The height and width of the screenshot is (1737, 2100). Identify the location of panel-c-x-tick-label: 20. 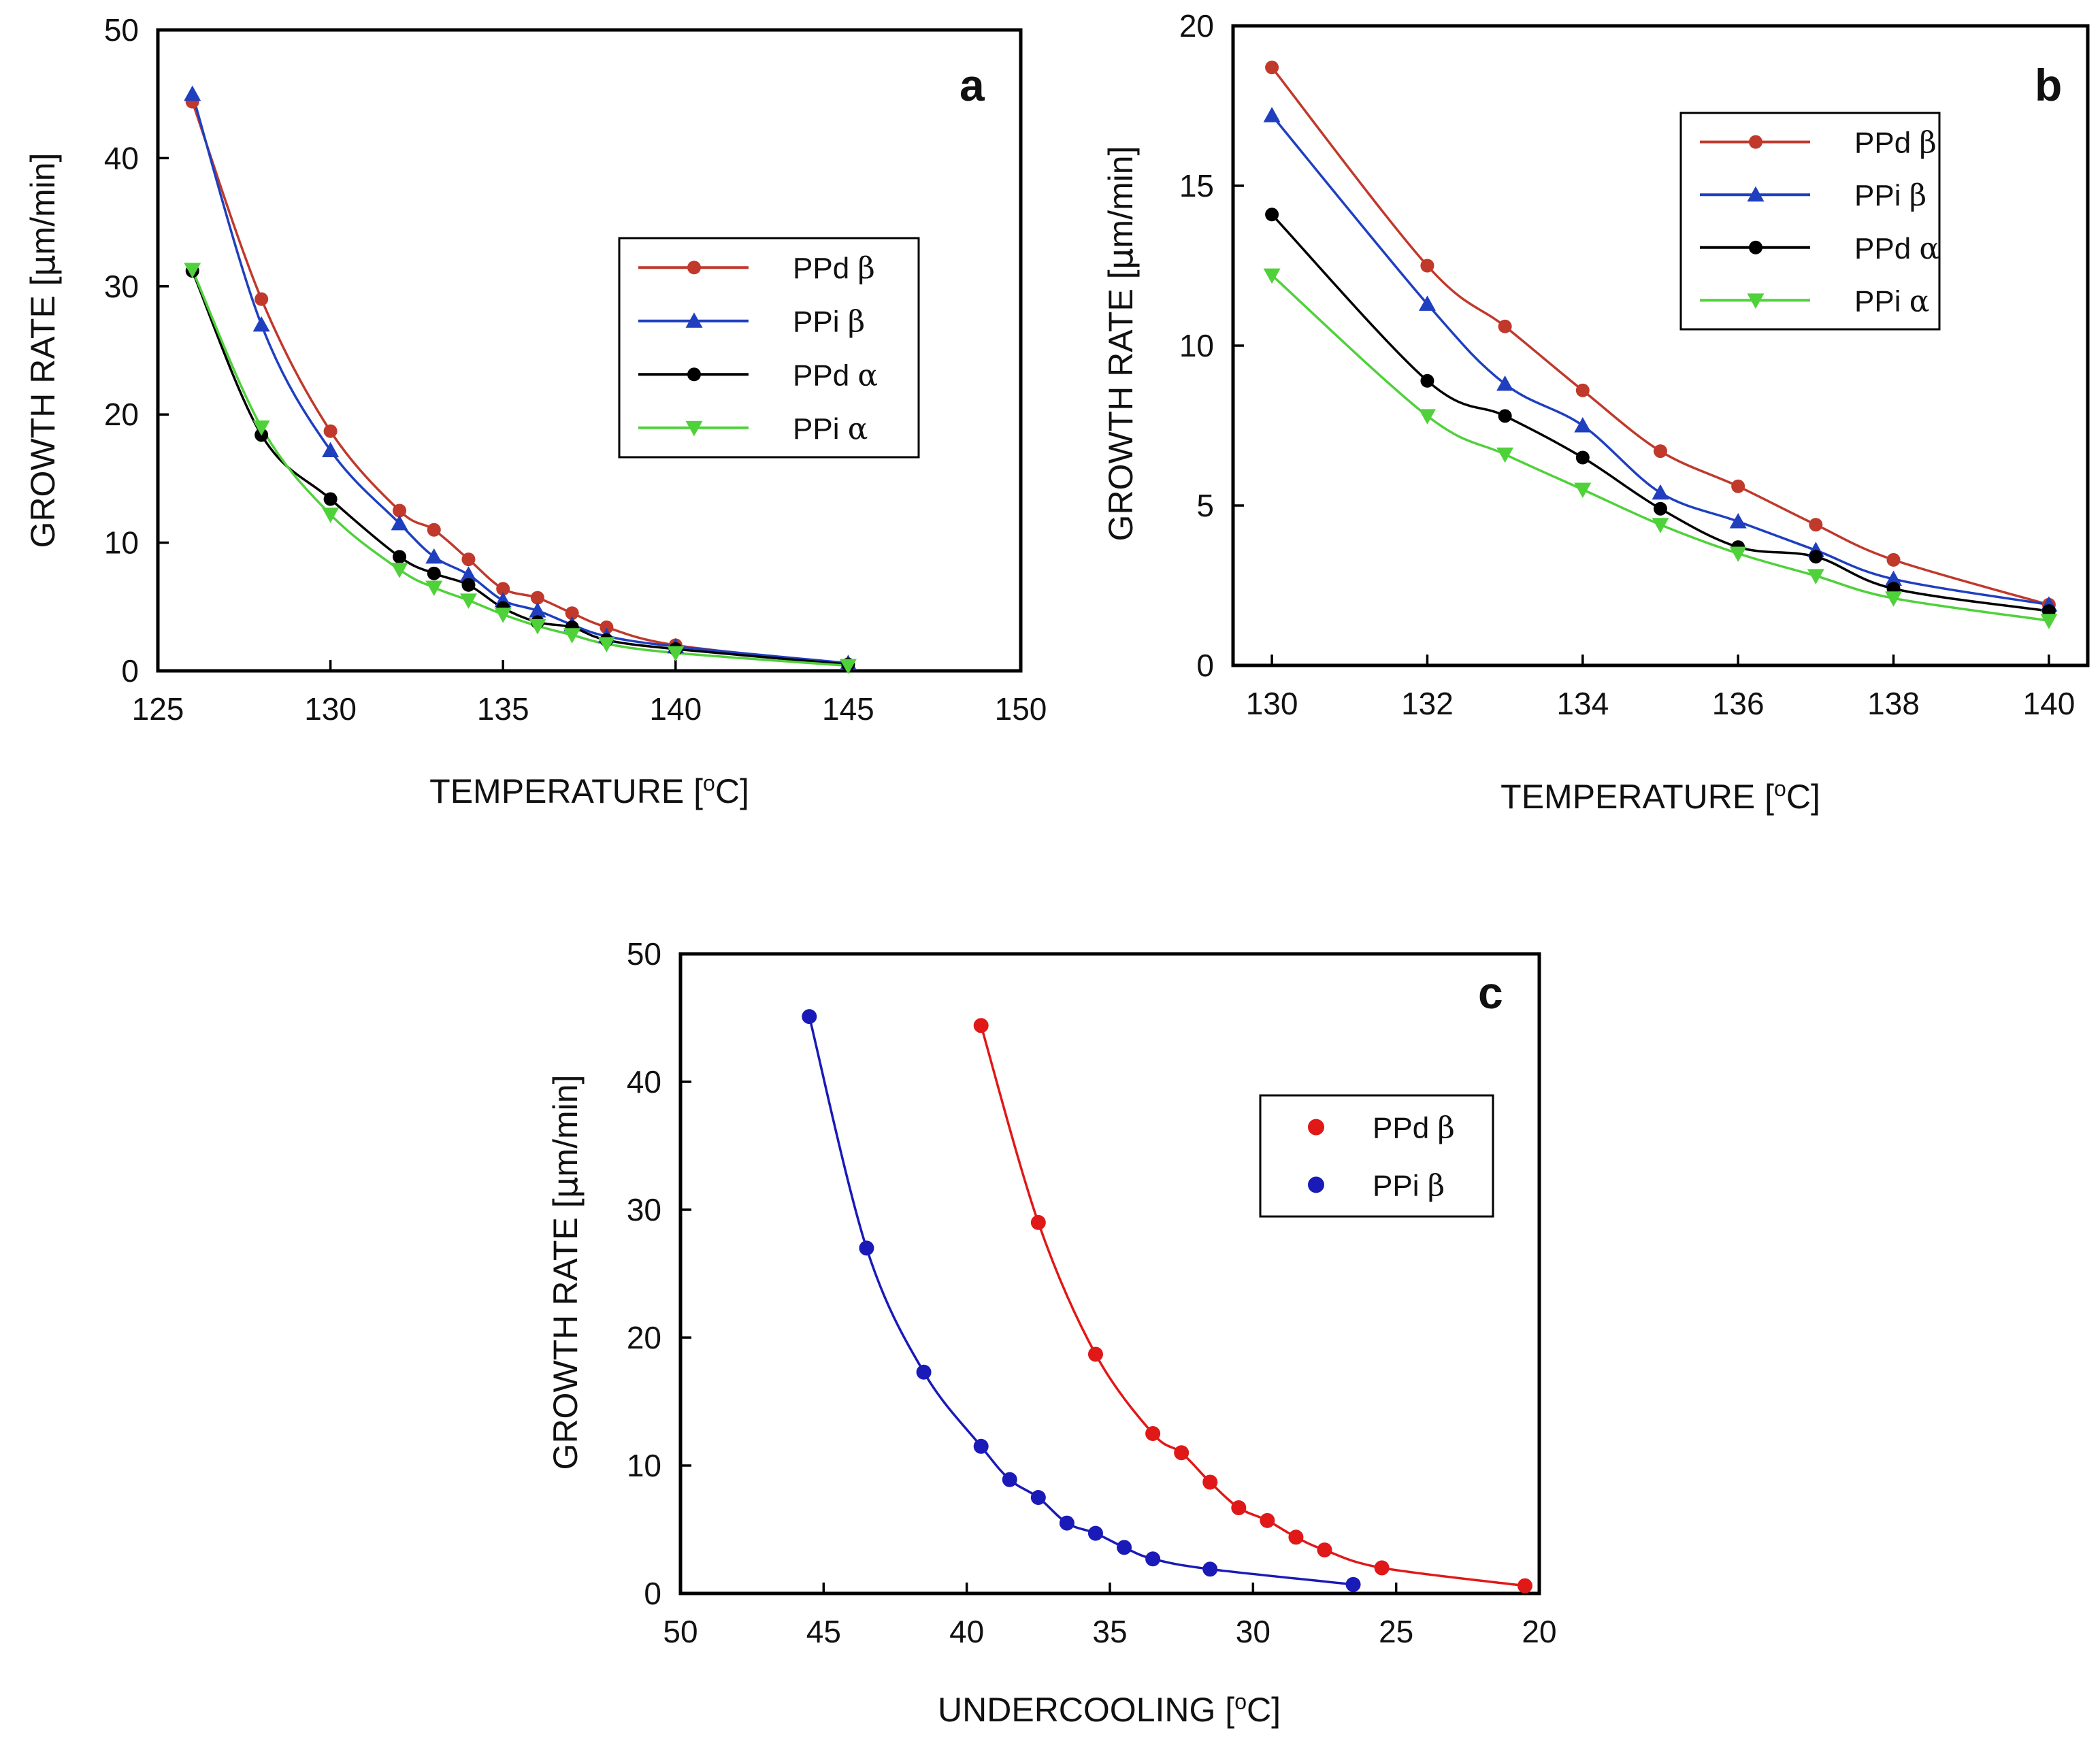
(1539, 1631).